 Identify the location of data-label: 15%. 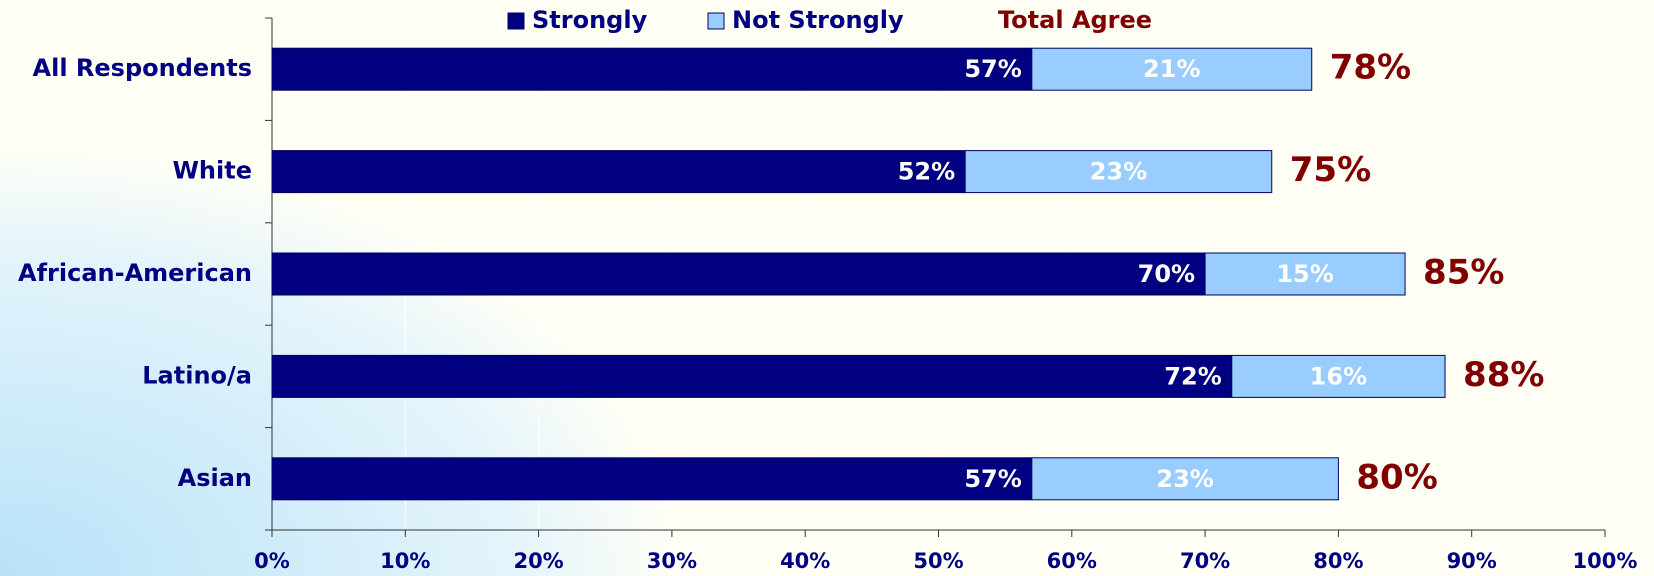
(1304, 274).